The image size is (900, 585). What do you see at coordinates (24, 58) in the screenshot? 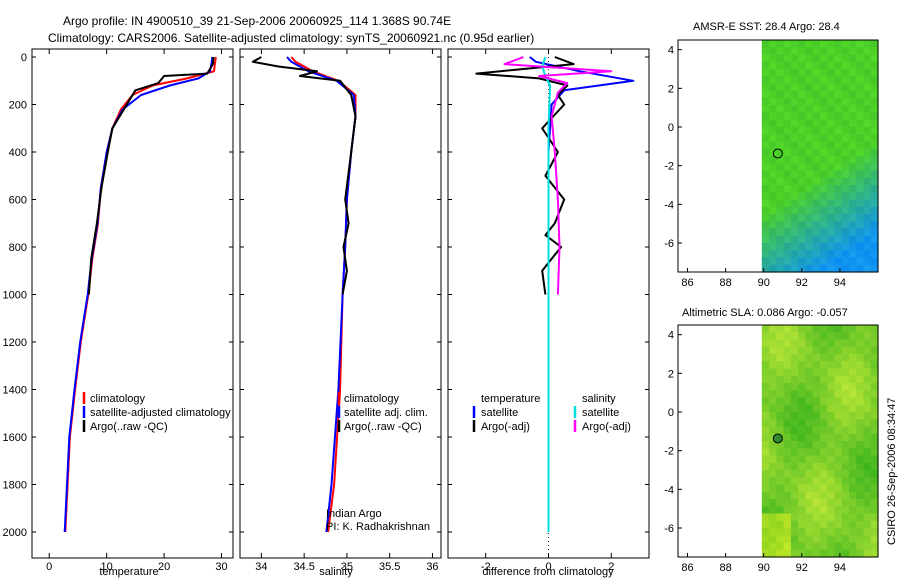
I see `depth-tick-label: 0` at bounding box center [24, 58].